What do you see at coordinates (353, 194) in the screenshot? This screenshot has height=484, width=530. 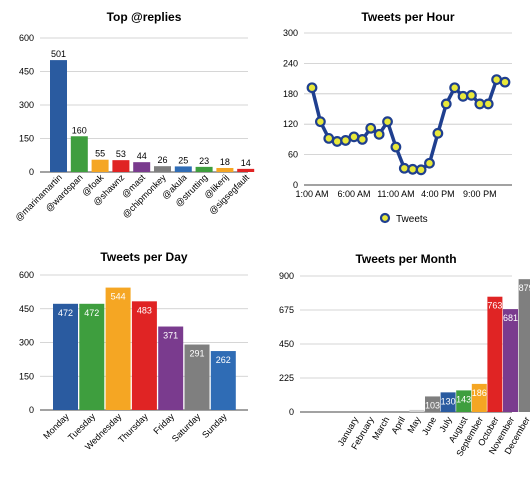 I see `x-tick-label: 6:00 AM` at bounding box center [353, 194].